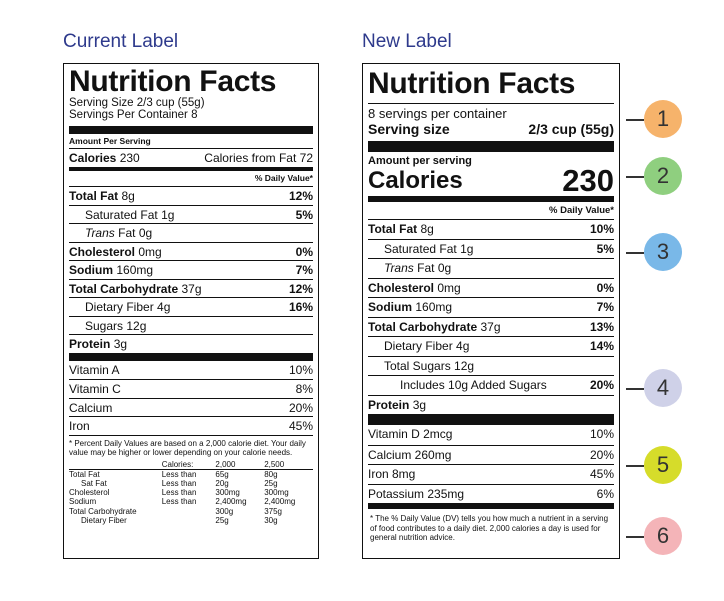 The image size is (724, 601). What do you see at coordinates (137, 103) in the screenshot?
I see `serving-size: Serving Size 2/3 cup (55g)` at bounding box center [137, 103].